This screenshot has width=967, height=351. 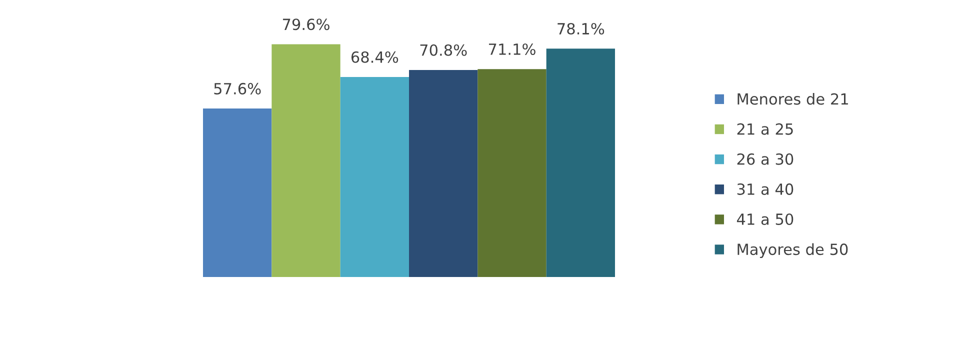 I want to click on data-label: 78.1%, so click(x=581, y=28).